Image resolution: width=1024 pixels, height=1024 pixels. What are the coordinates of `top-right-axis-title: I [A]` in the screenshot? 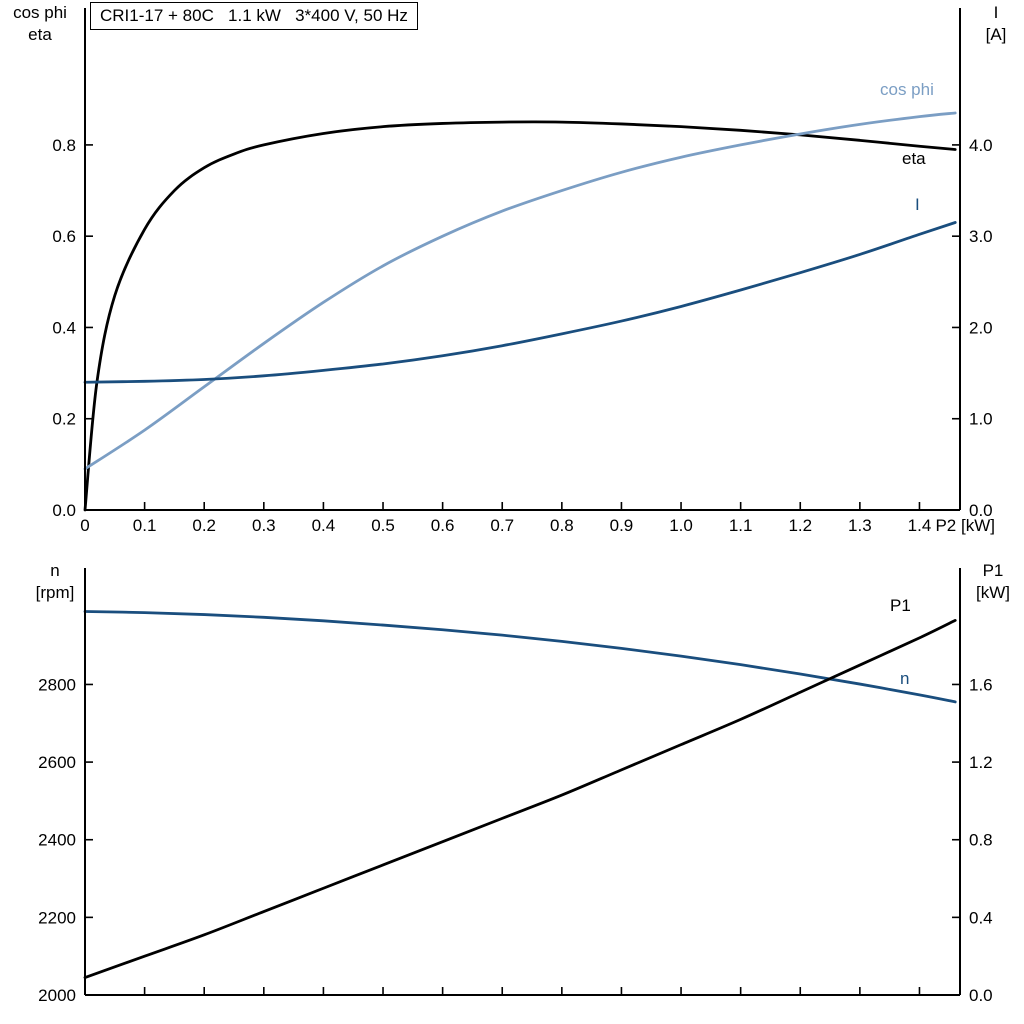 It's located at (996, 24).